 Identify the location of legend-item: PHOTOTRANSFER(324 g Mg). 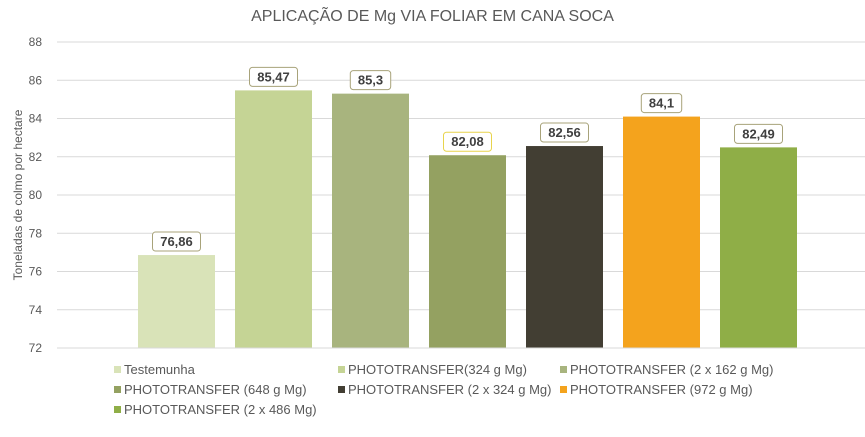
(432, 369).